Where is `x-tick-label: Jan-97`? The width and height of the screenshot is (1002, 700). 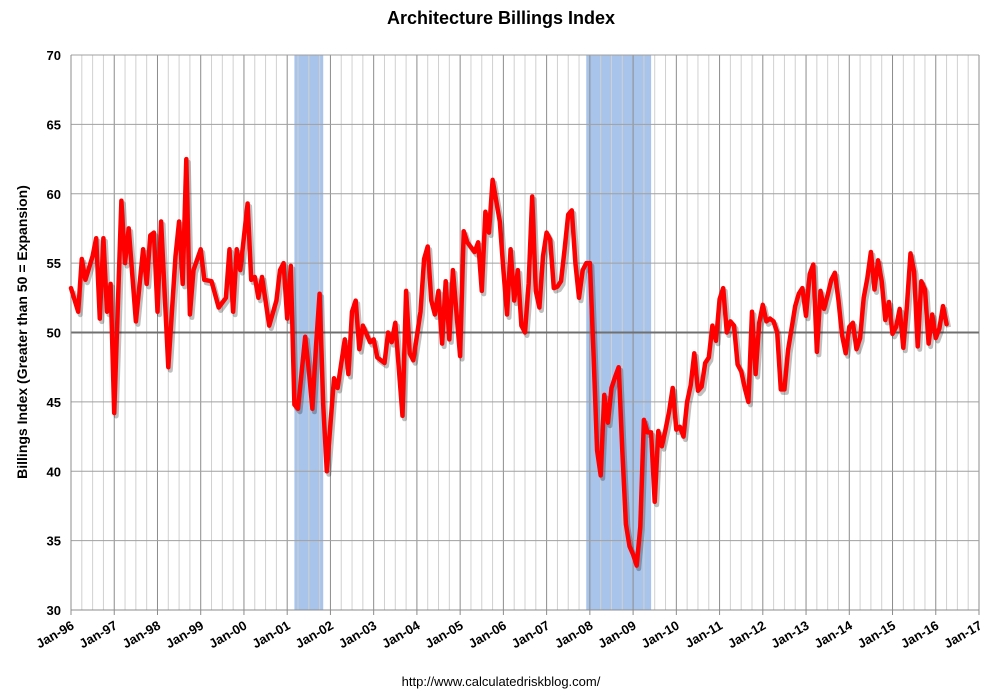
x-tick-label: Jan-97 is located at coordinates (98, 635).